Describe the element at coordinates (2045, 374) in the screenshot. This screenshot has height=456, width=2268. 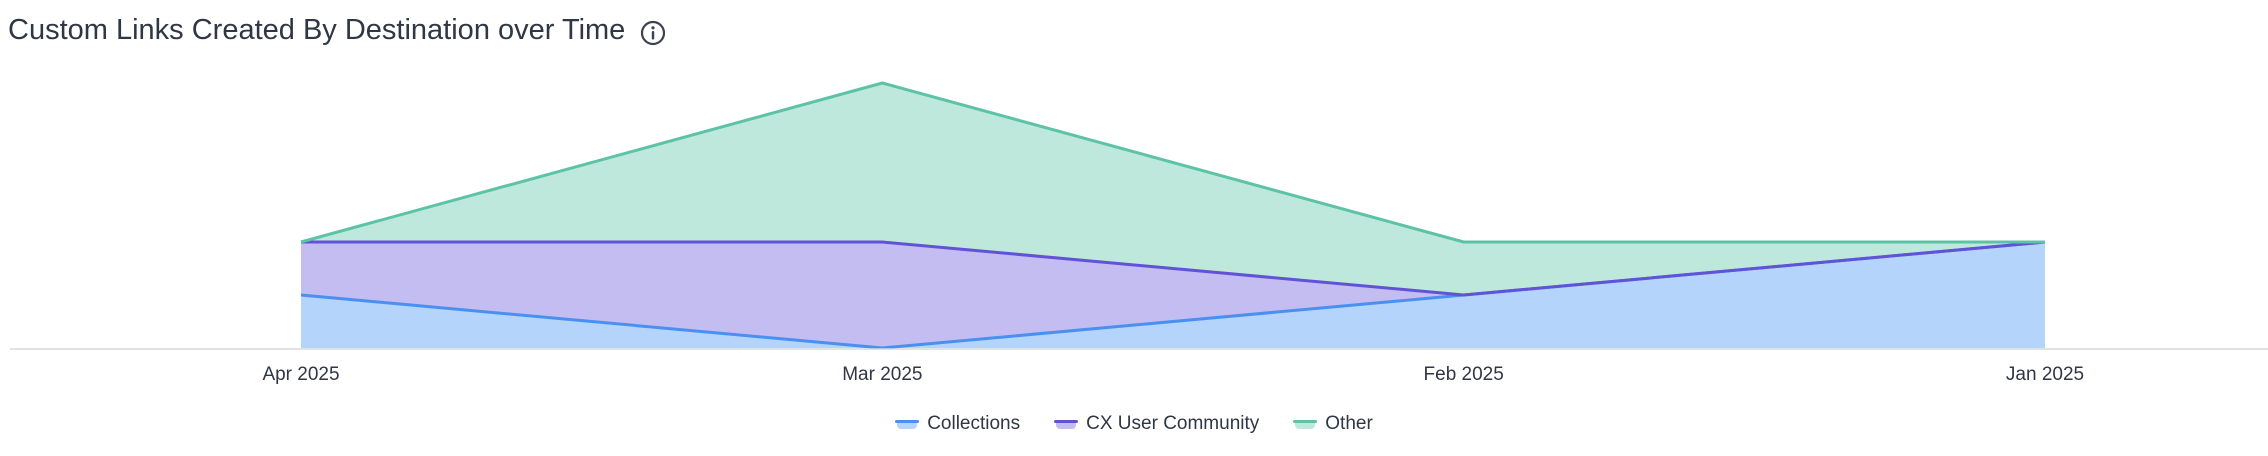
I see `x-tick-label: Jan 2025` at that location.